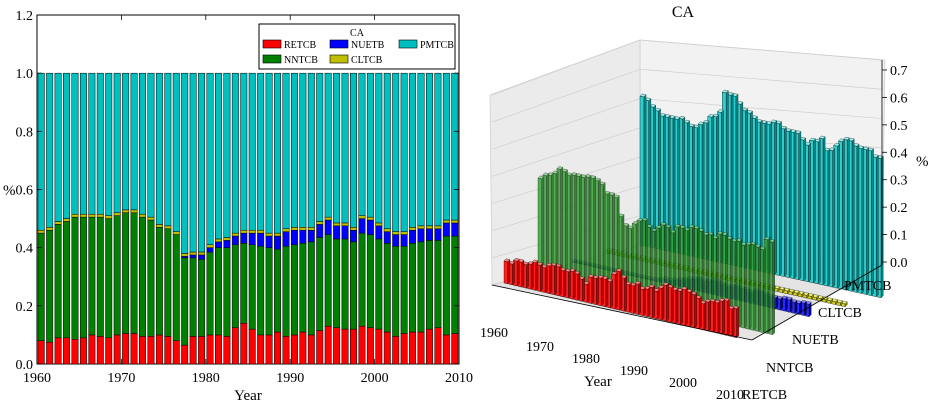  I want to click on row-retcb, so click(621, 298).